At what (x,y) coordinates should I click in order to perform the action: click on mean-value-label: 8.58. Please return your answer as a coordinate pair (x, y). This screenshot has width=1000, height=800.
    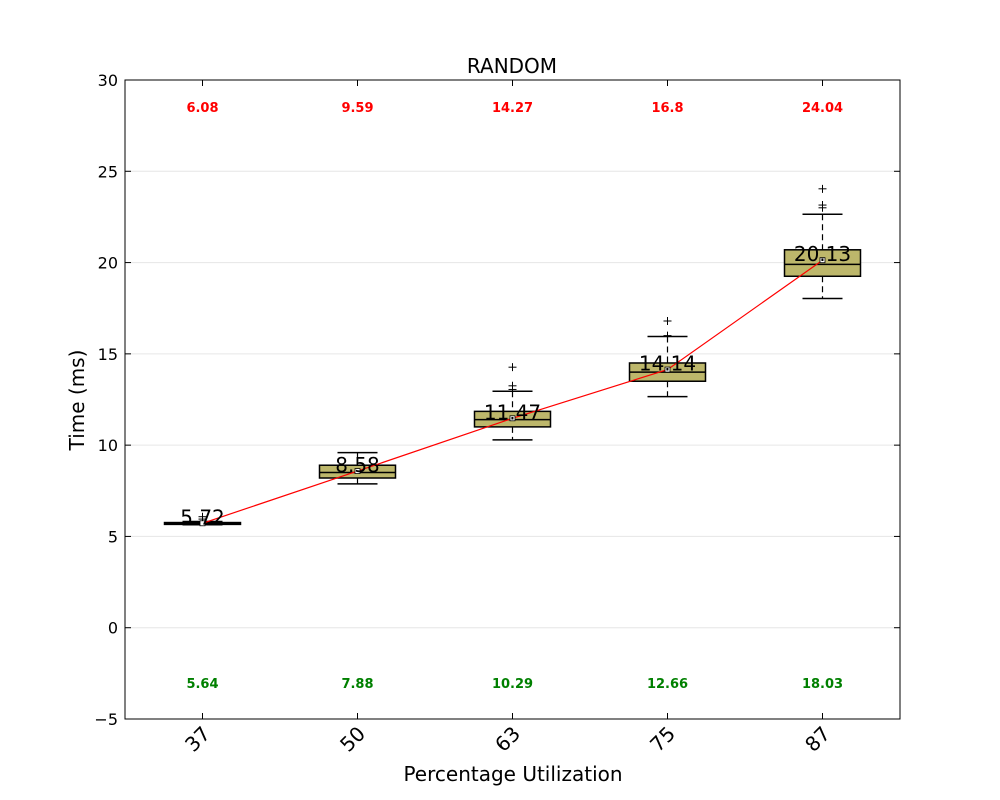
    Looking at the image, I should click on (357, 465).